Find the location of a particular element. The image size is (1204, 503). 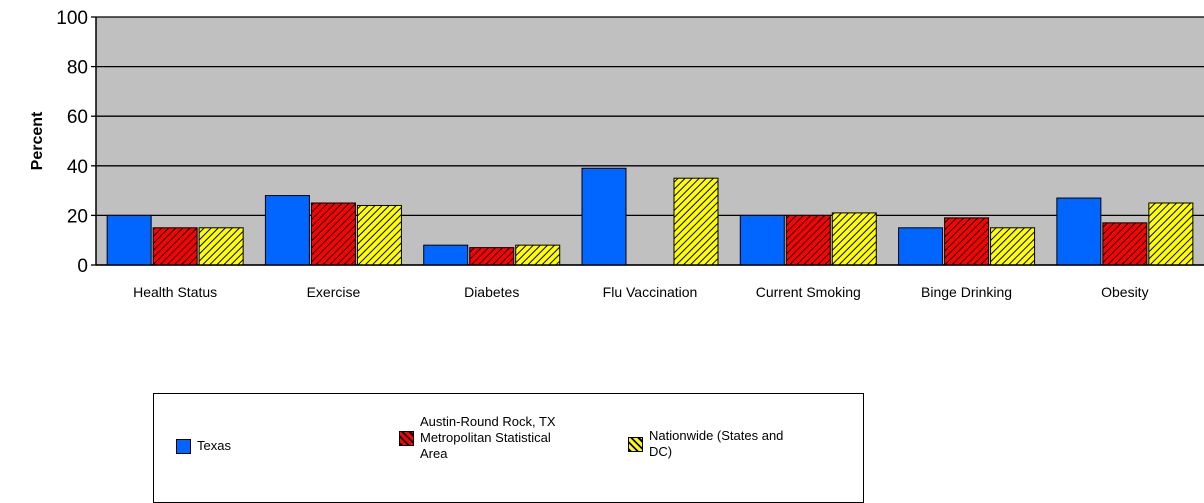

y-tick-label: 100 is located at coordinates (72, 18).